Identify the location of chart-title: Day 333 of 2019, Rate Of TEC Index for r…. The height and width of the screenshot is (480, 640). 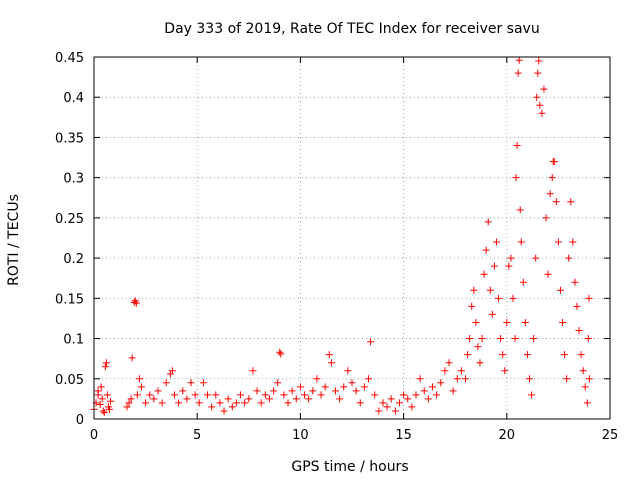
(351, 29).